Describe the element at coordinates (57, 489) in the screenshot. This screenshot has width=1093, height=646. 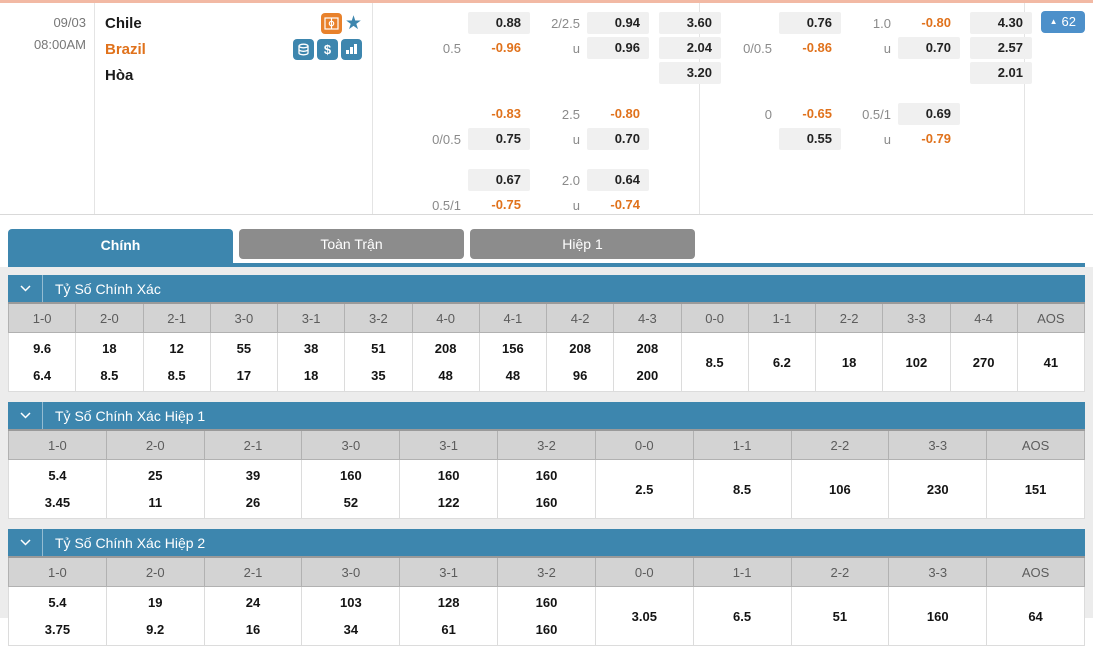
I see `score-odds-cell: 5.4 3.45` at that location.